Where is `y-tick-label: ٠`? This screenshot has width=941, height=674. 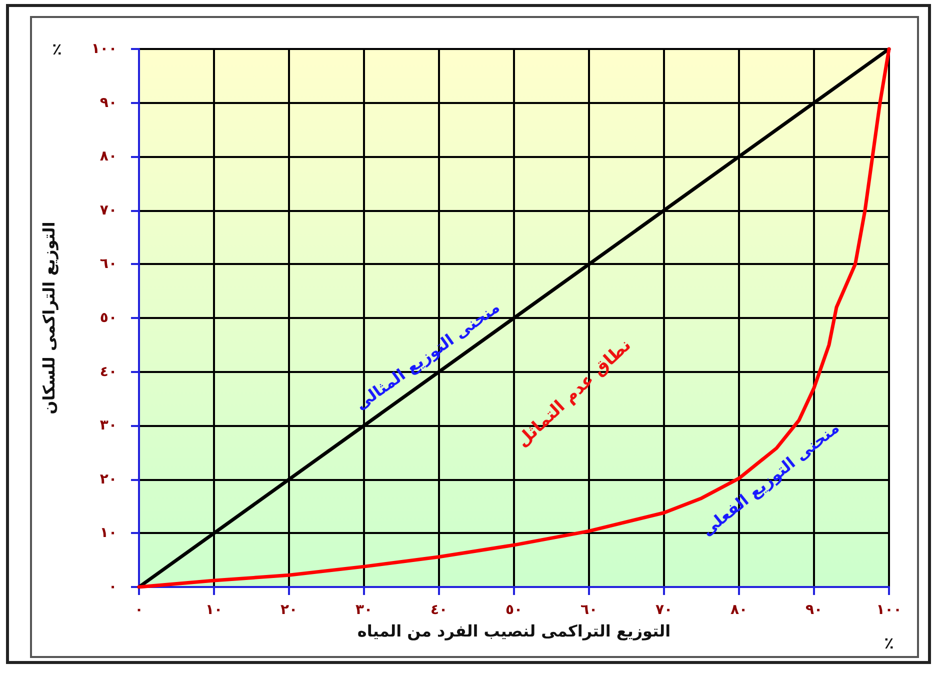
y-tick-label: ٠ is located at coordinates (112, 587).